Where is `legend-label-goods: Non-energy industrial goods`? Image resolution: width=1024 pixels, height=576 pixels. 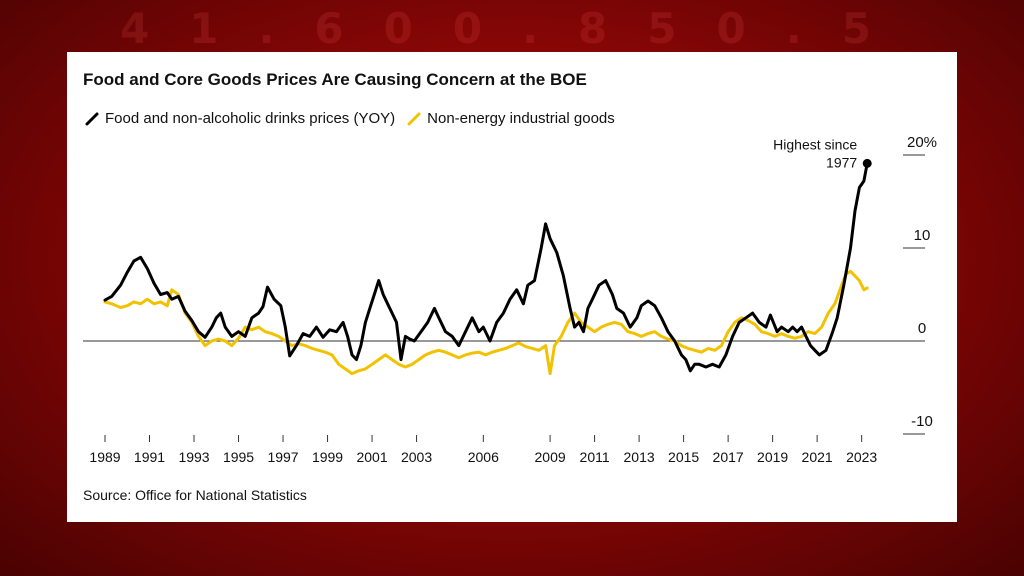 legend-label-goods: Non-energy industrial goods is located at coordinates (521, 118).